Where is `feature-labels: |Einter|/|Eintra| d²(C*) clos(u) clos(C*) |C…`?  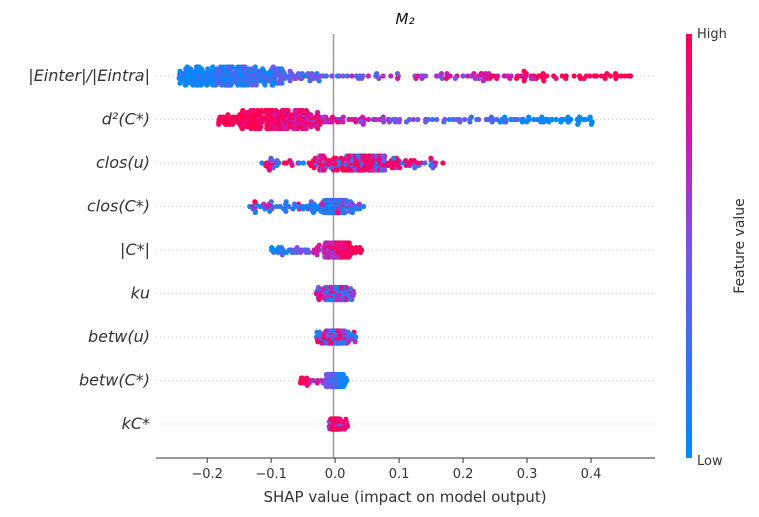 feature-labels: |Einter|/|Eintra| d²(C*) clos(u) clos(C*) |C… is located at coordinates (89, 249).